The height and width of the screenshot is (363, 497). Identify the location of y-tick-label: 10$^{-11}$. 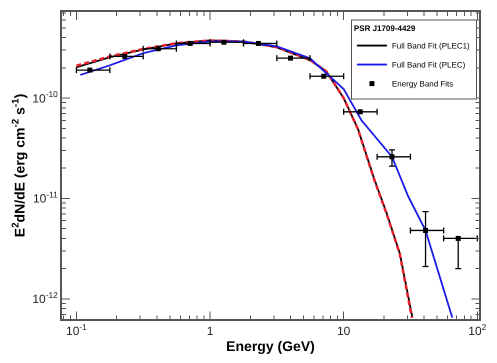
(45, 198).